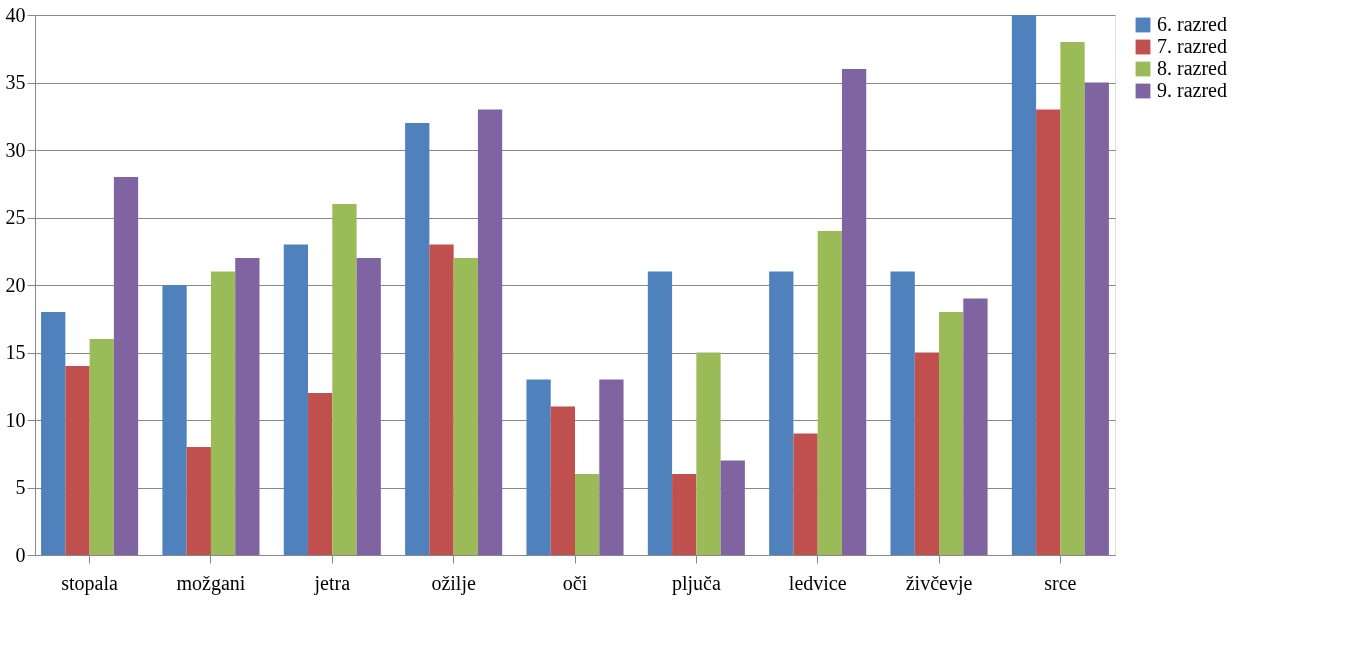 This screenshot has height=653, width=1347. What do you see at coordinates (332, 583) in the screenshot?
I see `x-tick-label: jetra` at bounding box center [332, 583].